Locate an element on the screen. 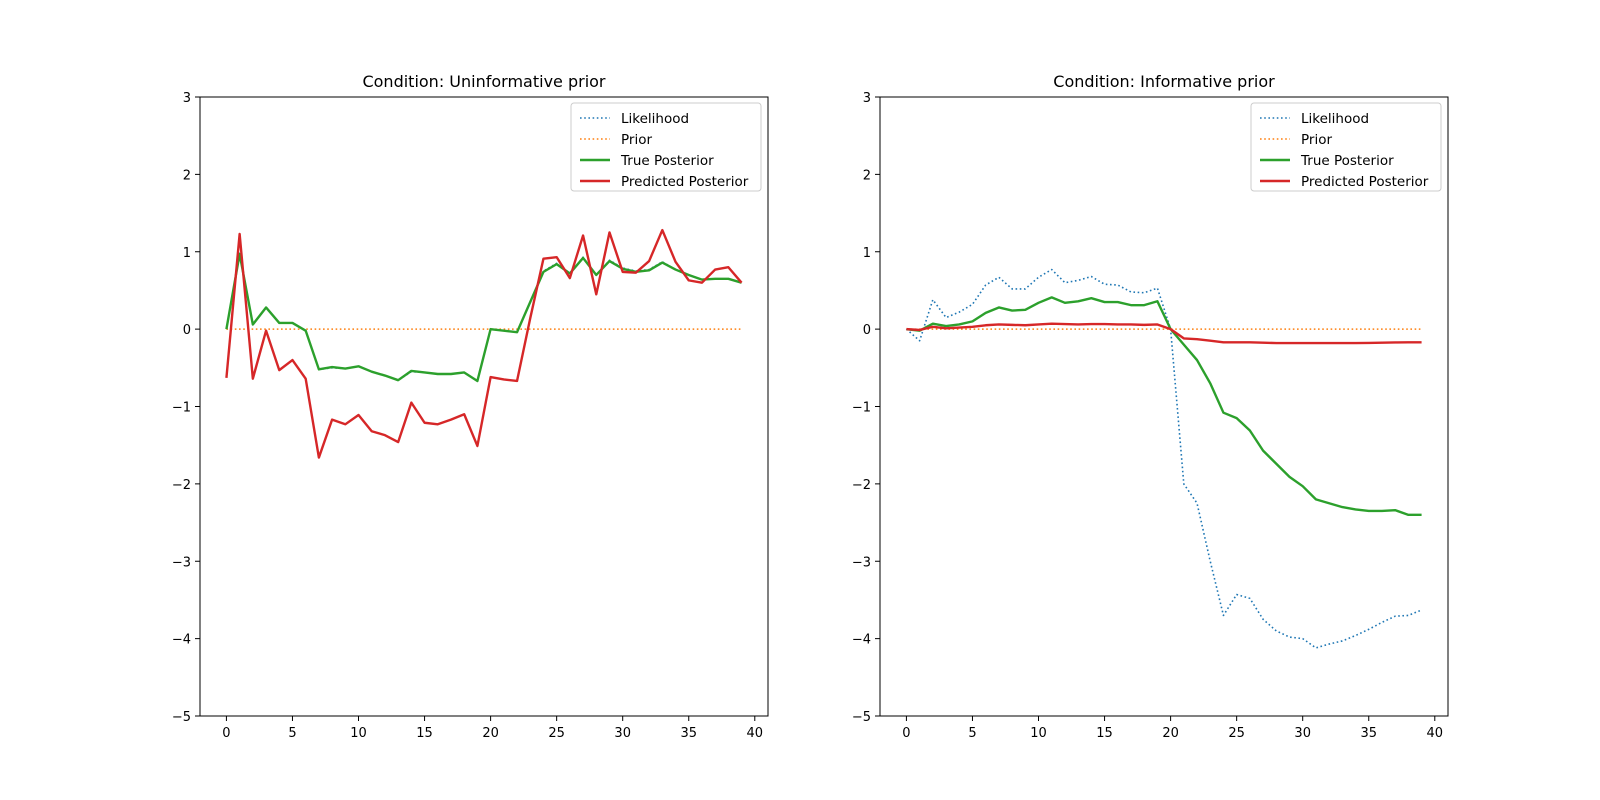 The image size is (1600, 800). series-line-likelihood is located at coordinates (483, 317).